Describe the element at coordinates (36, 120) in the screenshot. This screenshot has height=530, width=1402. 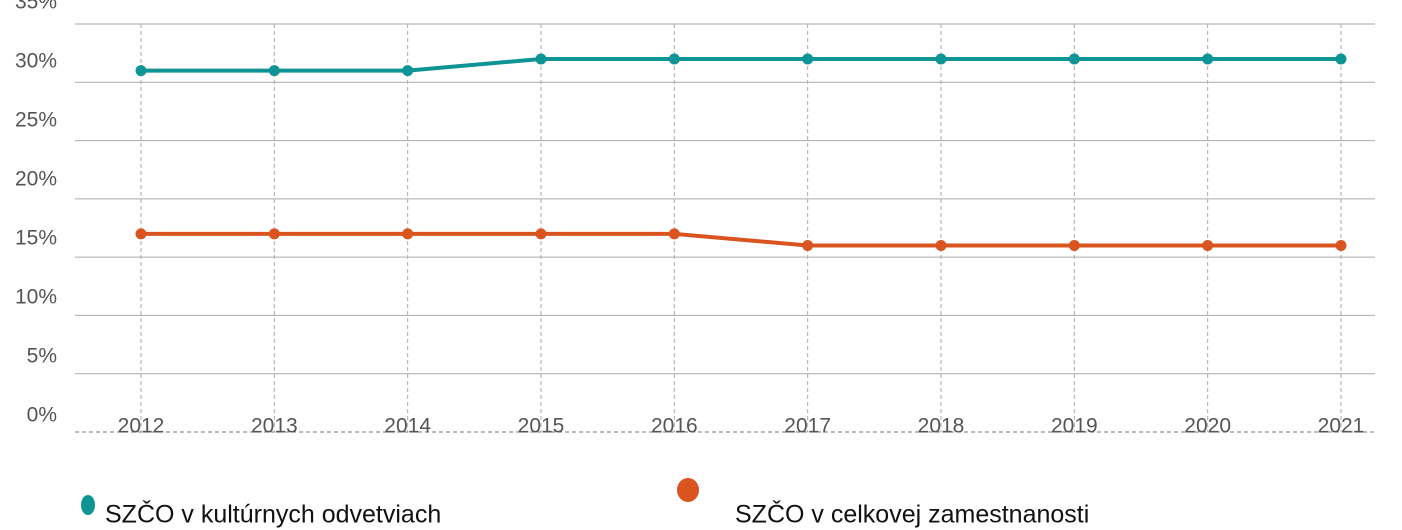
I see `y-tick-label: 25%` at that location.